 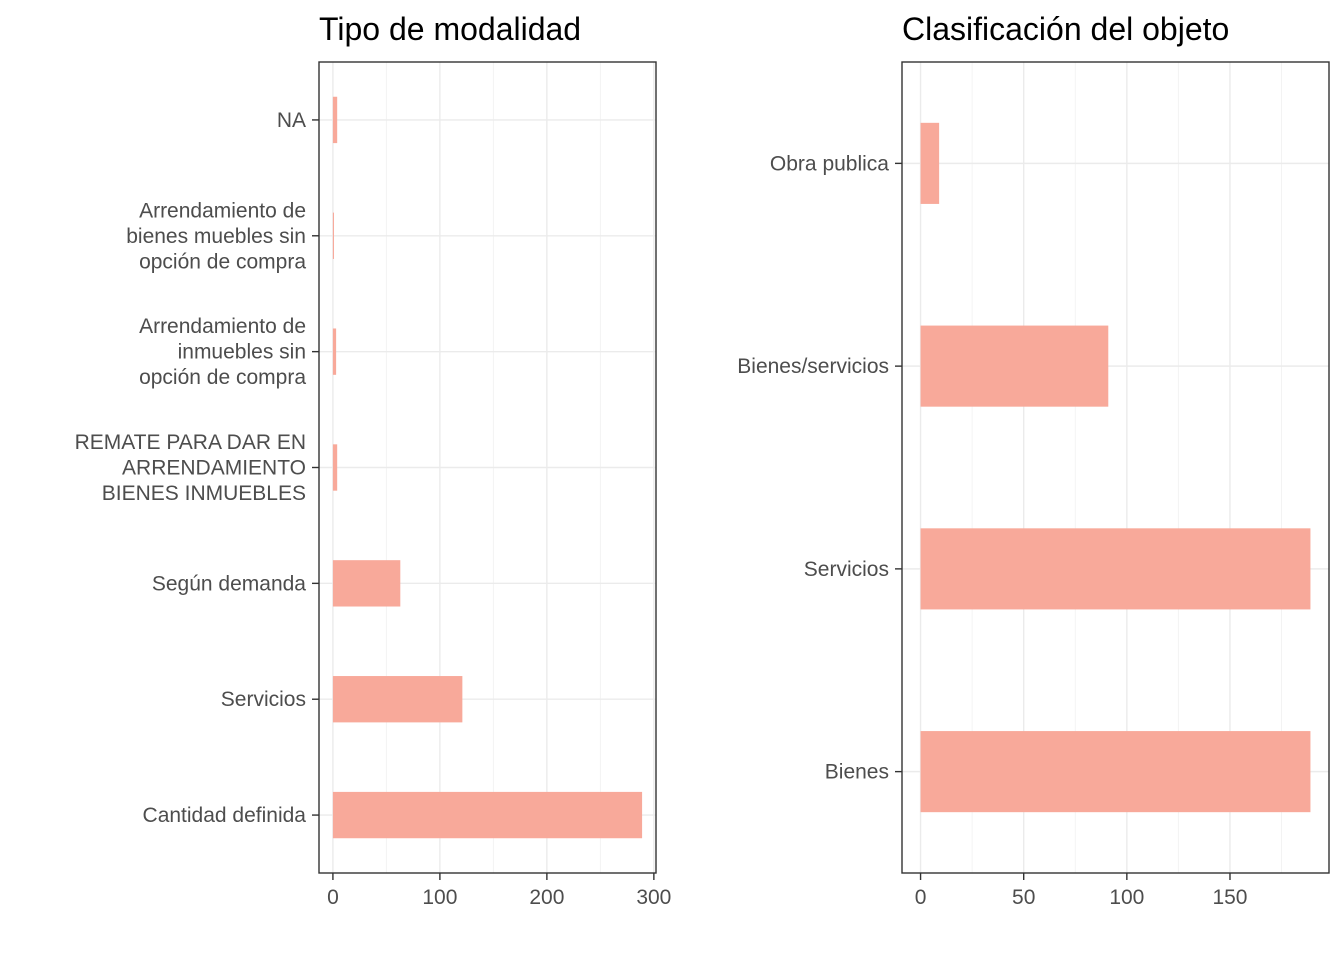 What do you see at coordinates (229, 583) in the screenshot?
I see `y-tick-label: Según demanda` at bounding box center [229, 583].